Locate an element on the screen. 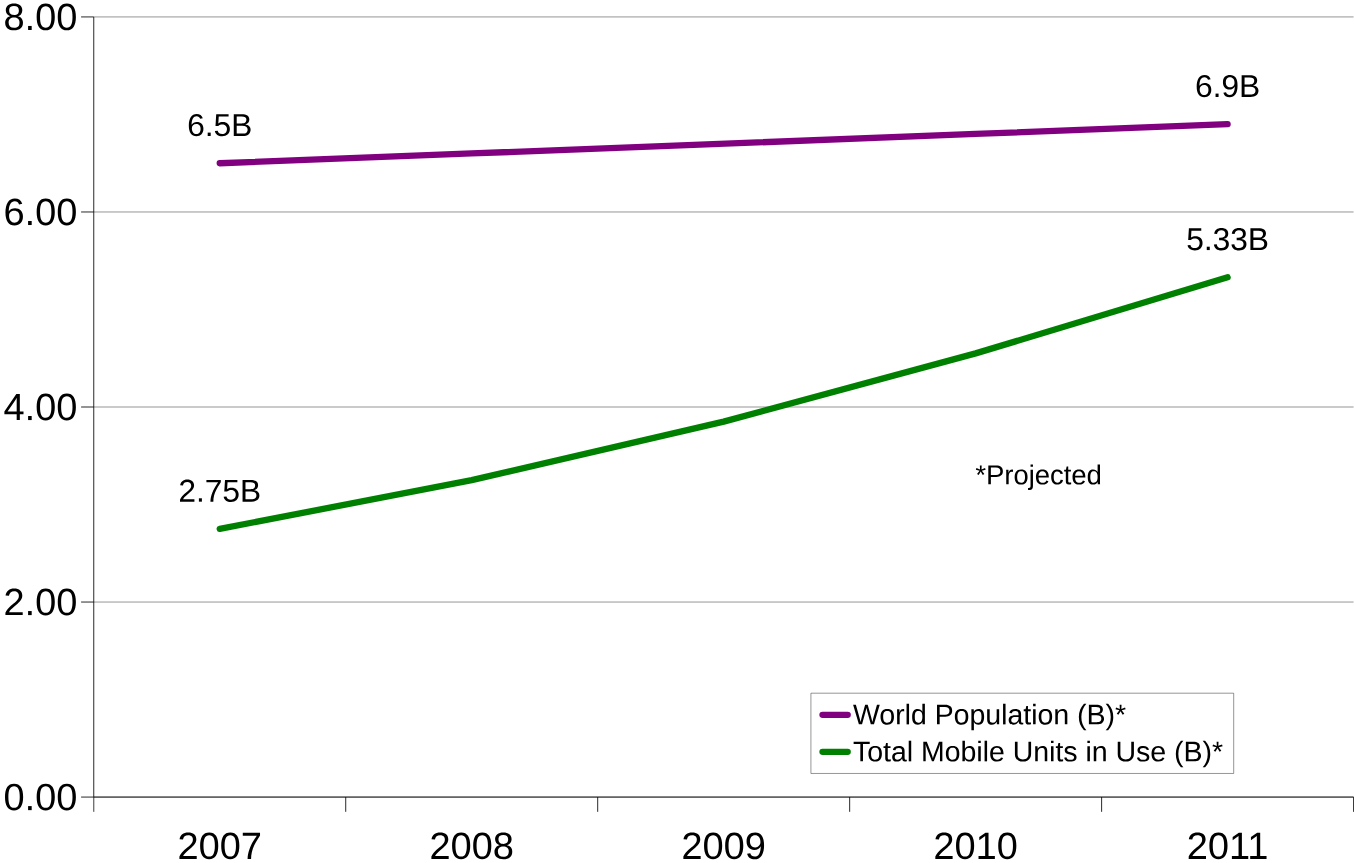 Image resolution: width=1354 pixels, height=863 pixels. y-tick-label: 4.00 is located at coordinates (40, 407).